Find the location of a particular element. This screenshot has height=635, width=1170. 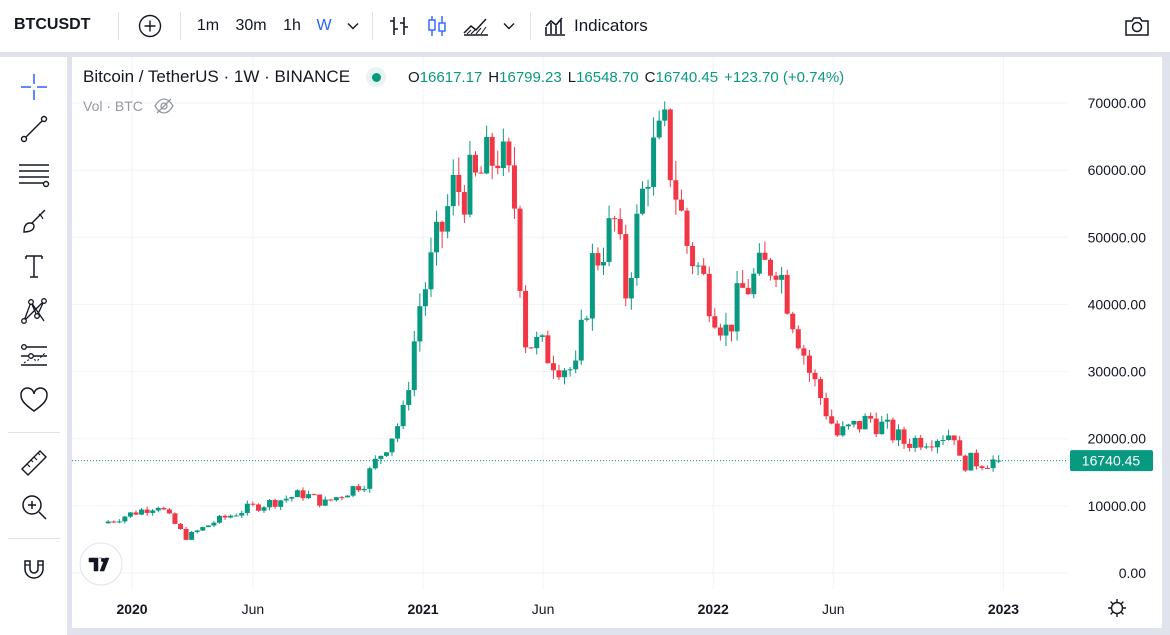

crosshair-icon is located at coordinates (34, 87).